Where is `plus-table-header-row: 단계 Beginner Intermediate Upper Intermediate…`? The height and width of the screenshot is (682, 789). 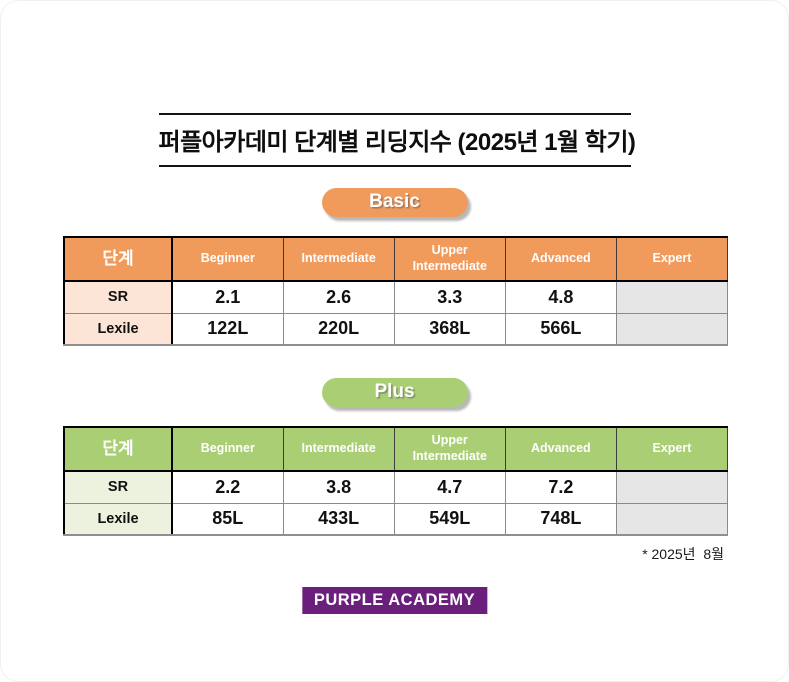
plus-table-header-row: 단계 Beginner Intermediate Upper Intermediate… is located at coordinates (396, 449).